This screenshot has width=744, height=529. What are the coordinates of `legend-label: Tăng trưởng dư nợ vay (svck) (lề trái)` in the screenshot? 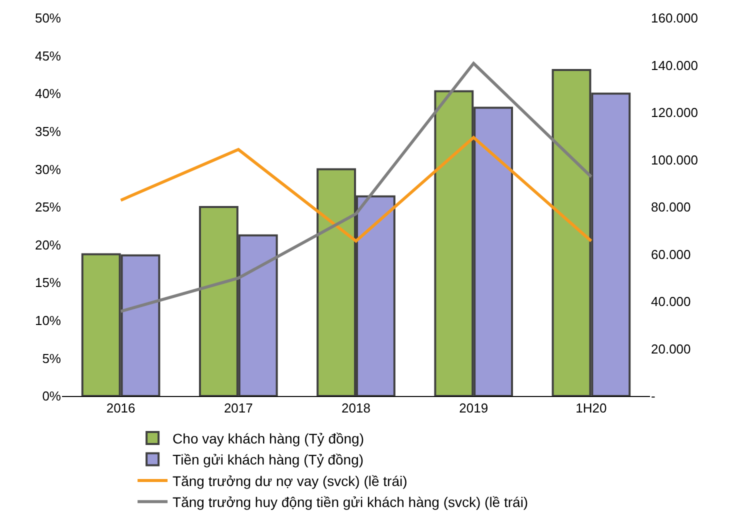 It's located at (290, 480).